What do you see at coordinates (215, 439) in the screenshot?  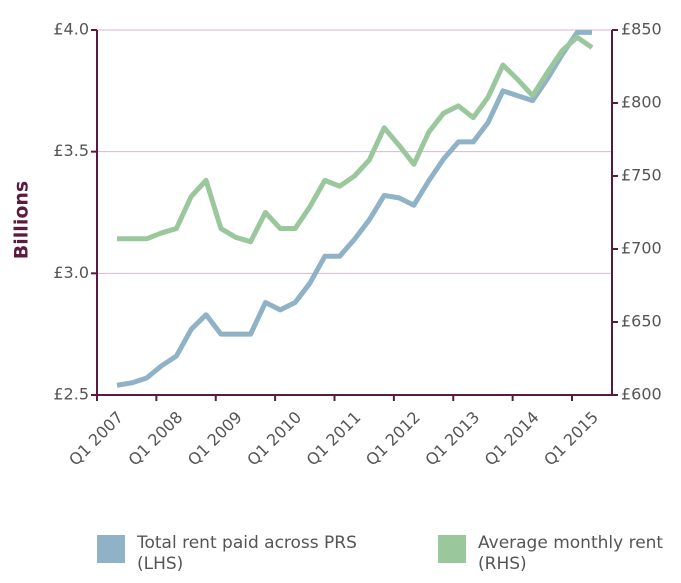 I see `x-tick-label: Q1 2009` at bounding box center [215, 439].